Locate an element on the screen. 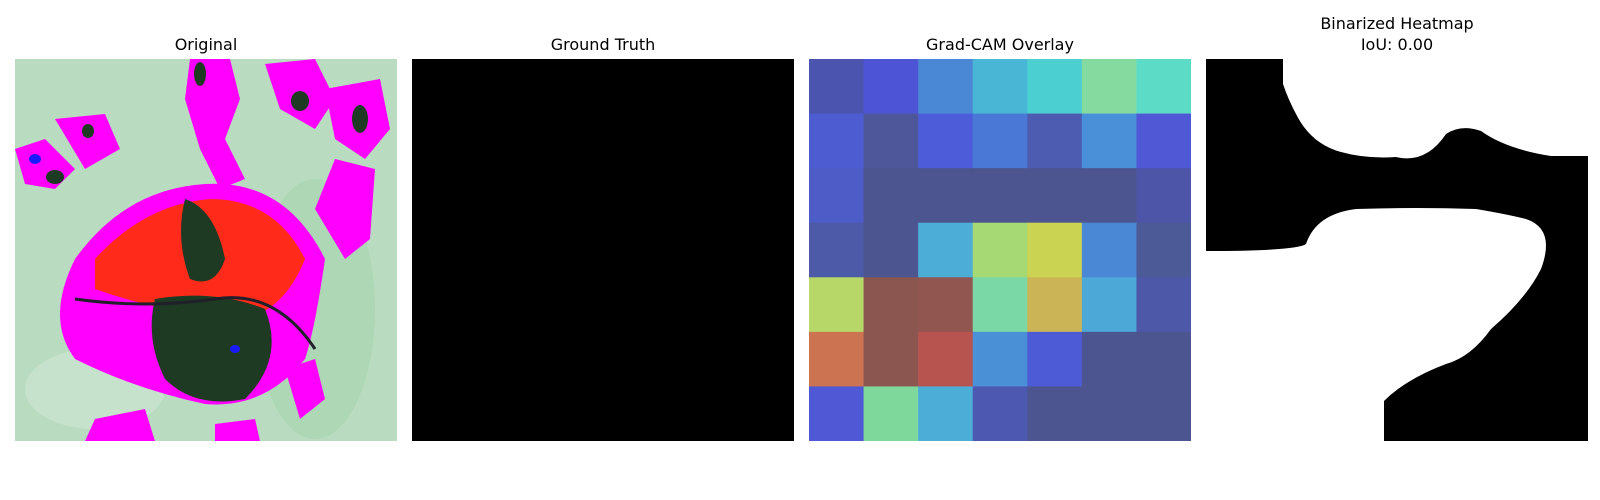  iou-label: IoU: 0.00 is located at coordinates (1397, 44).